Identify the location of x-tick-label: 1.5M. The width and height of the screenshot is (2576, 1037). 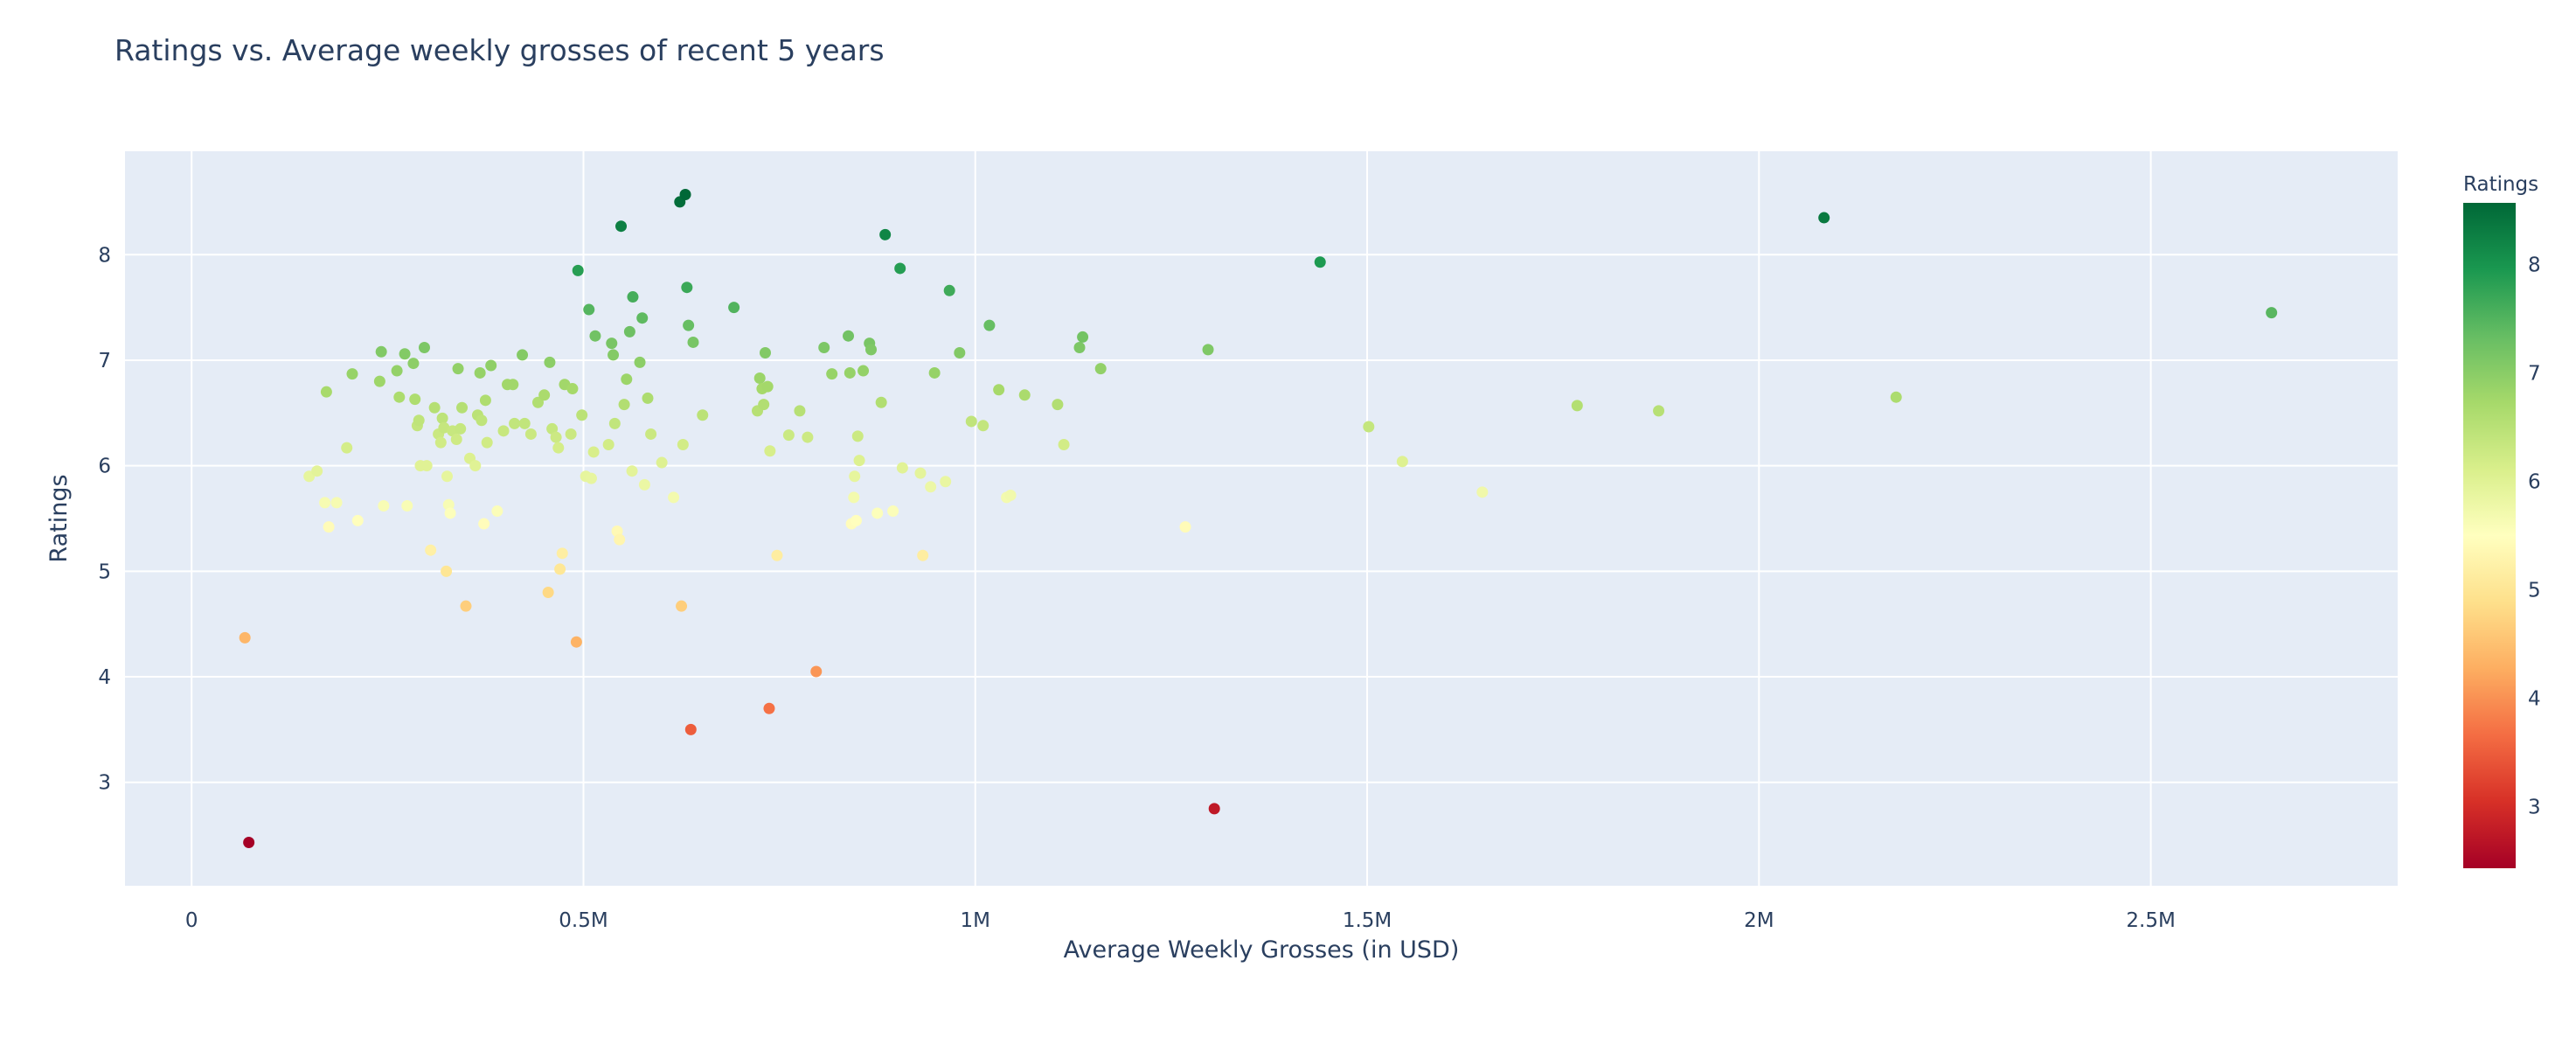
(1367, 920).